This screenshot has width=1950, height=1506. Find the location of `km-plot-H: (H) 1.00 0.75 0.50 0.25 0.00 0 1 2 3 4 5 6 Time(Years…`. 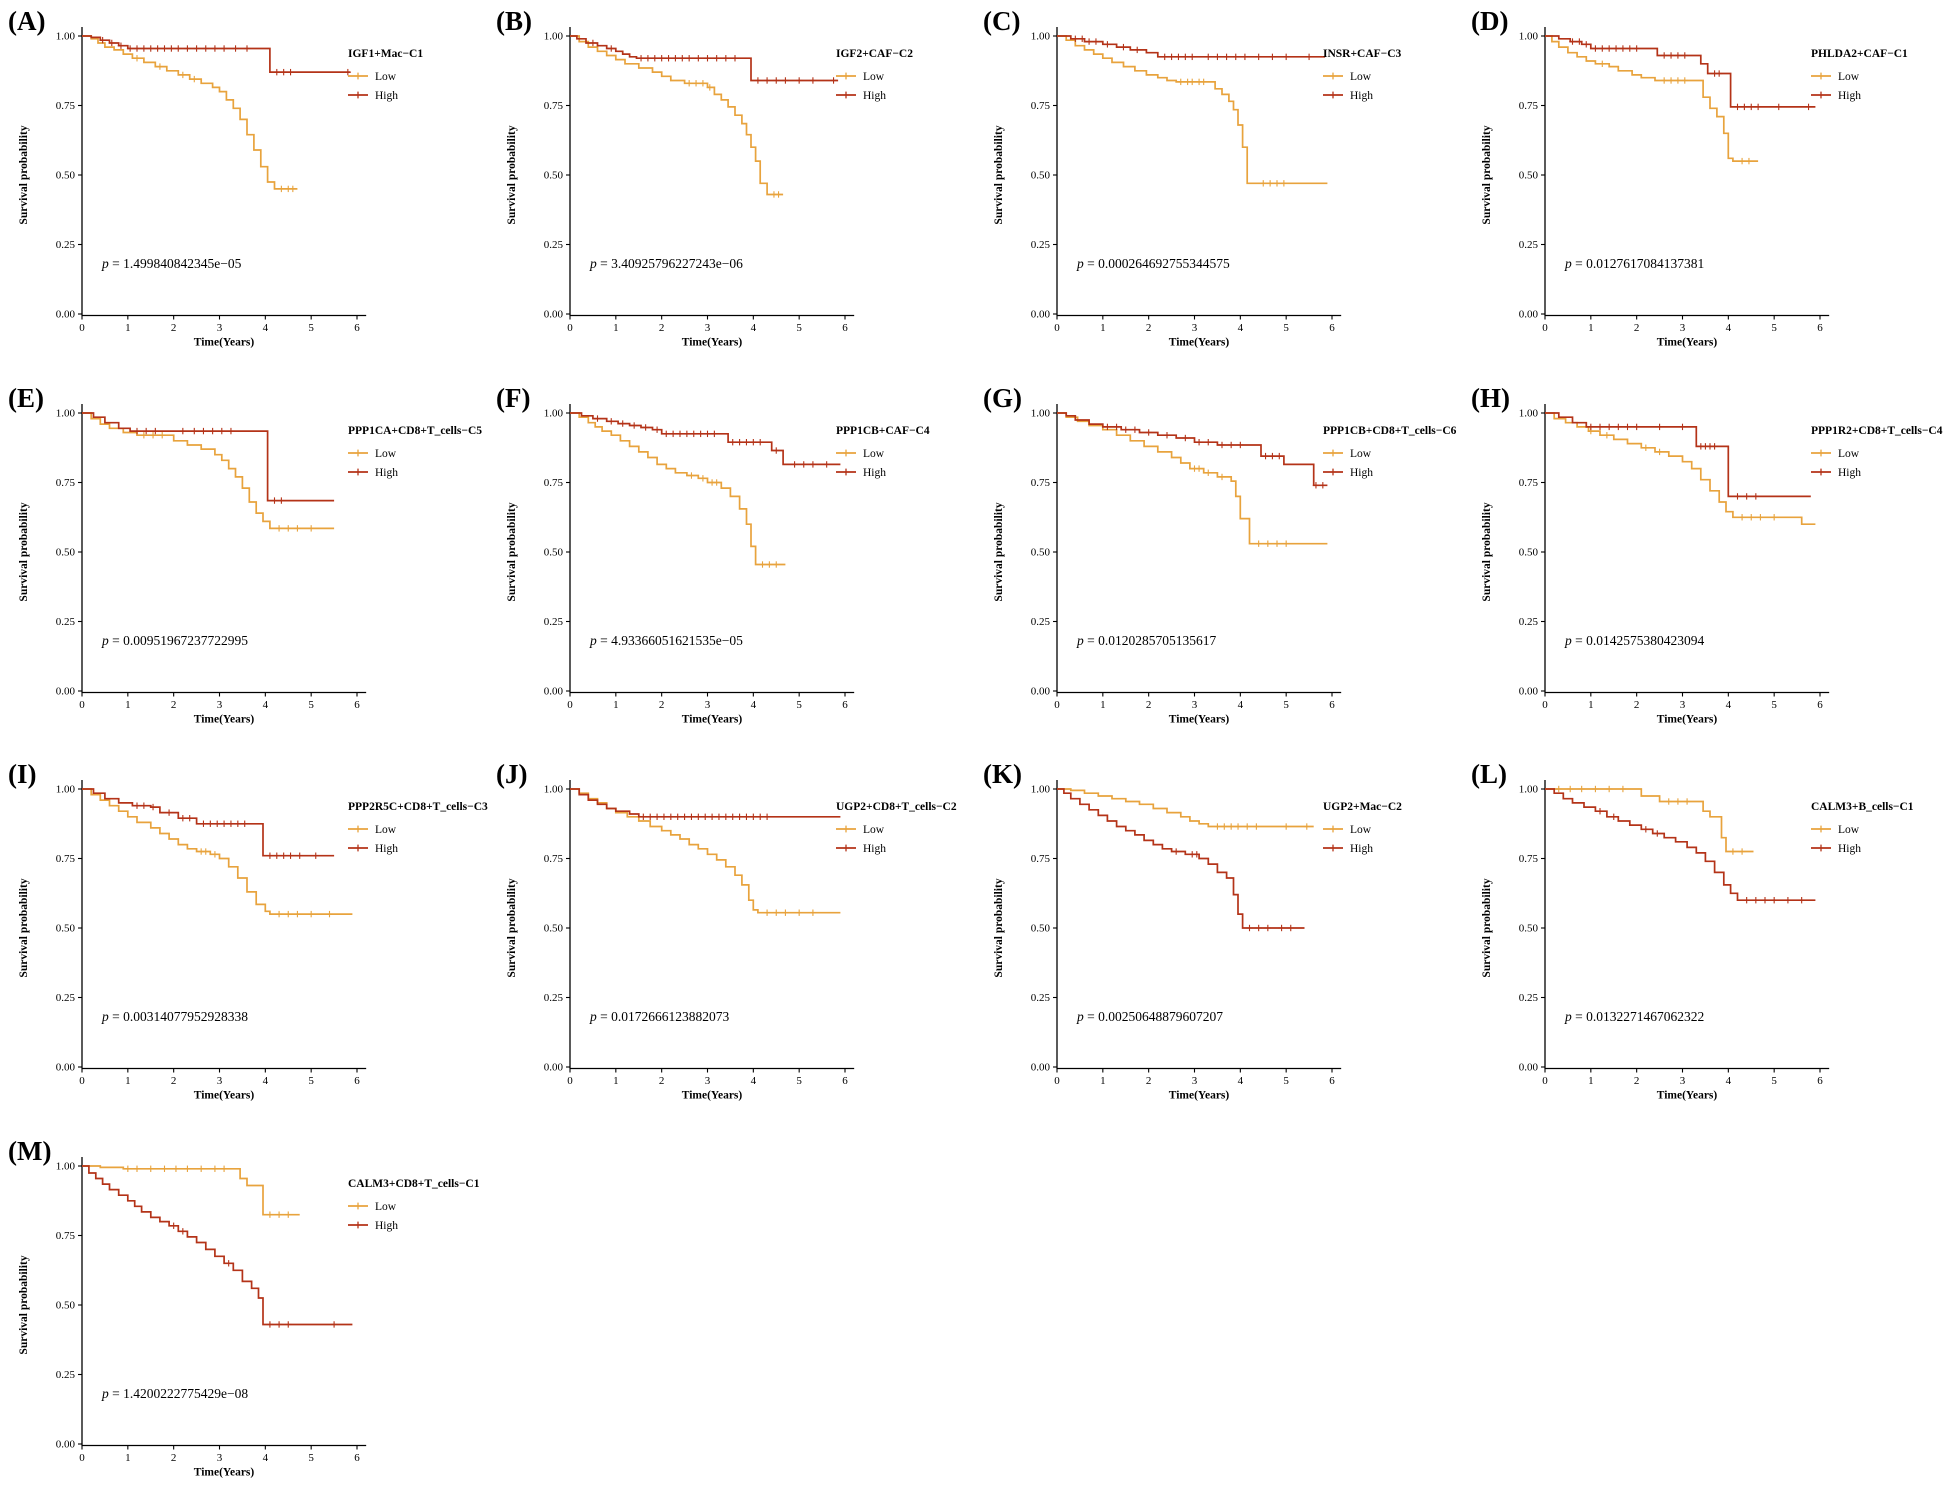

km-plot-H: (H) 1.00 0.75 0.50 0.25 0.00 0 1 2 3 4 5 6 Time(Years… is located at coordinates (1707, 554).